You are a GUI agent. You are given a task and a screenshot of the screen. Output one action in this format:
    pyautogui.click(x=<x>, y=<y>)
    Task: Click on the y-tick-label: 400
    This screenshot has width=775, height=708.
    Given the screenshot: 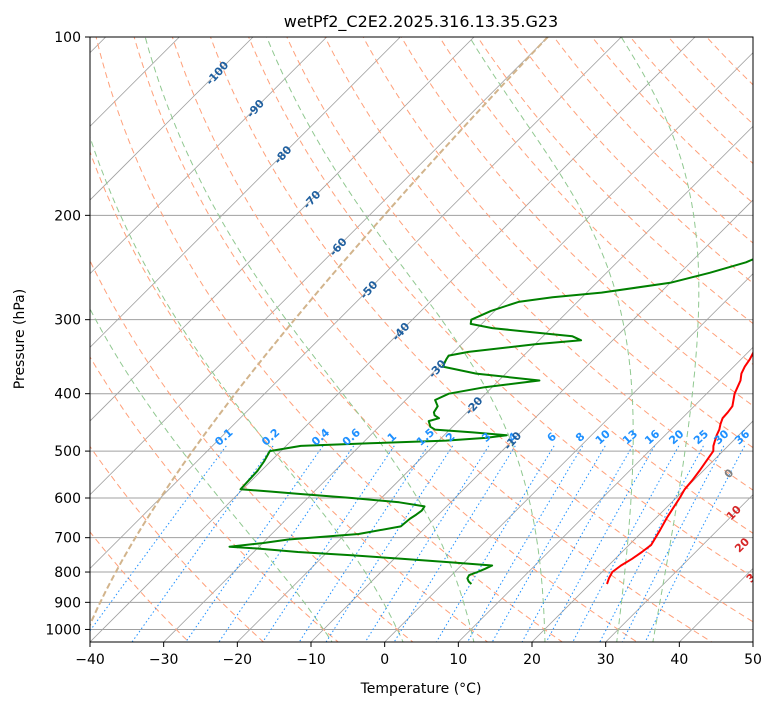 What is the action you would take?
    pyautogui.click(x=67, y=395)
    